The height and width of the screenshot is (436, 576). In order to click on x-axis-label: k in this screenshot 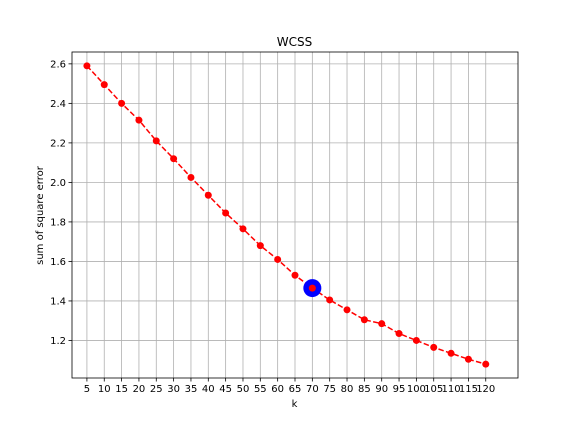, I will do `click(295, 404)`.